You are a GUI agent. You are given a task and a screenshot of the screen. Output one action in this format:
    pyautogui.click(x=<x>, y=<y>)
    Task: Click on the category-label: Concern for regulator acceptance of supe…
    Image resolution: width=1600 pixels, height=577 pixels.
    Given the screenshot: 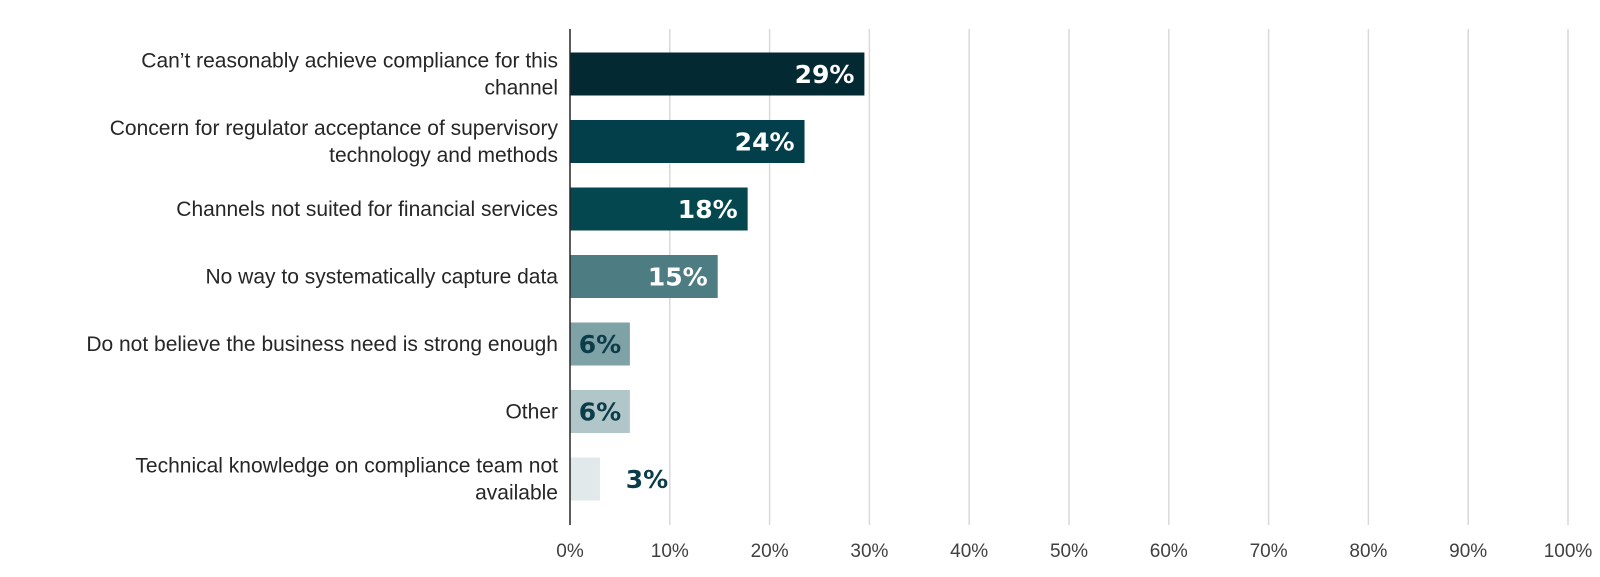 What is the action you would take?
    pyautogui.click(x=334, y=128)
    